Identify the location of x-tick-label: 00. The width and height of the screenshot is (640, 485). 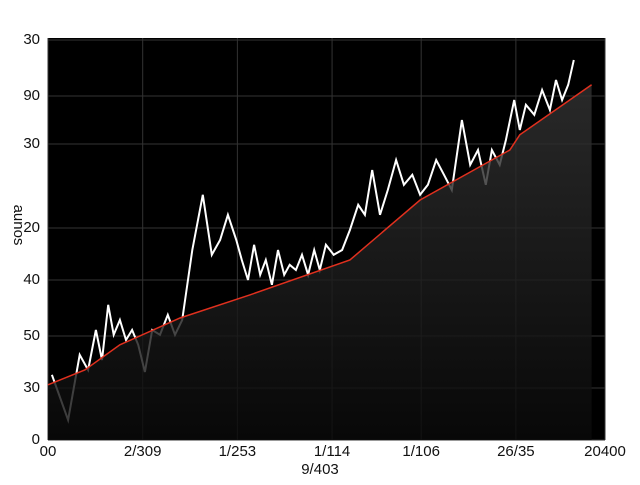
(48, 451).